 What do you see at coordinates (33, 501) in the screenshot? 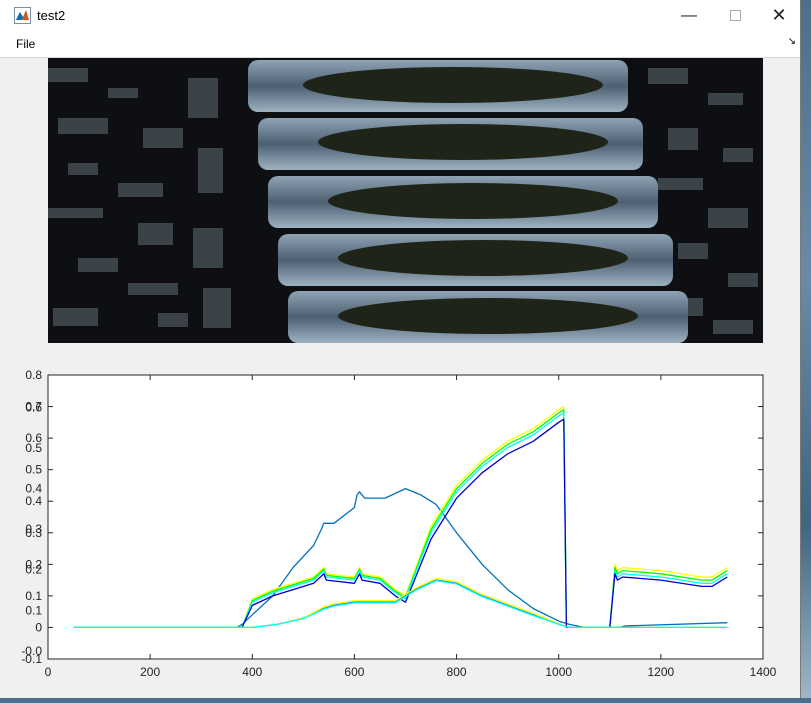
I see `y-tick-label: 0.4` at bounding box center [33, 501].